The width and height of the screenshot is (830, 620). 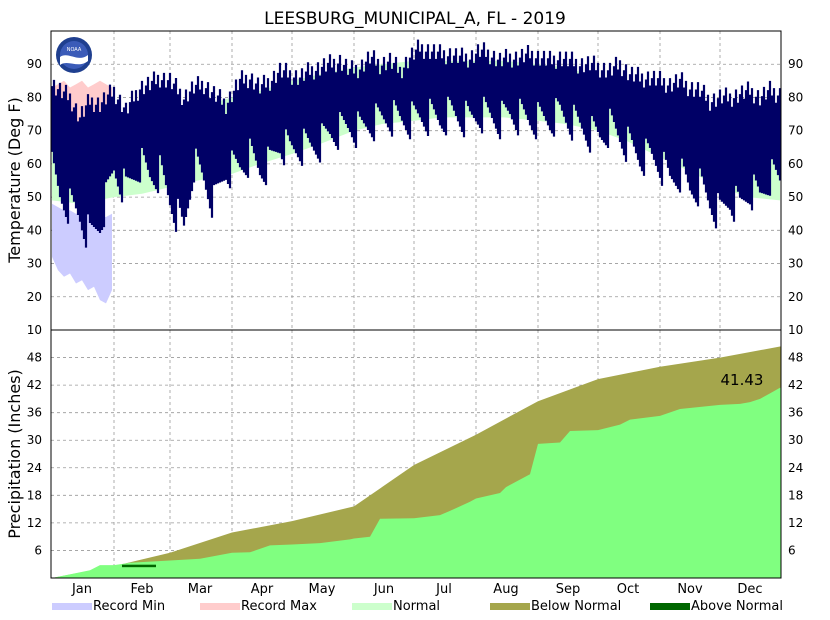 What do you see at coordinates (34, 230) in the screenshot?
I see `temperature-tick-left: 40` at bounding box center [34, 230].